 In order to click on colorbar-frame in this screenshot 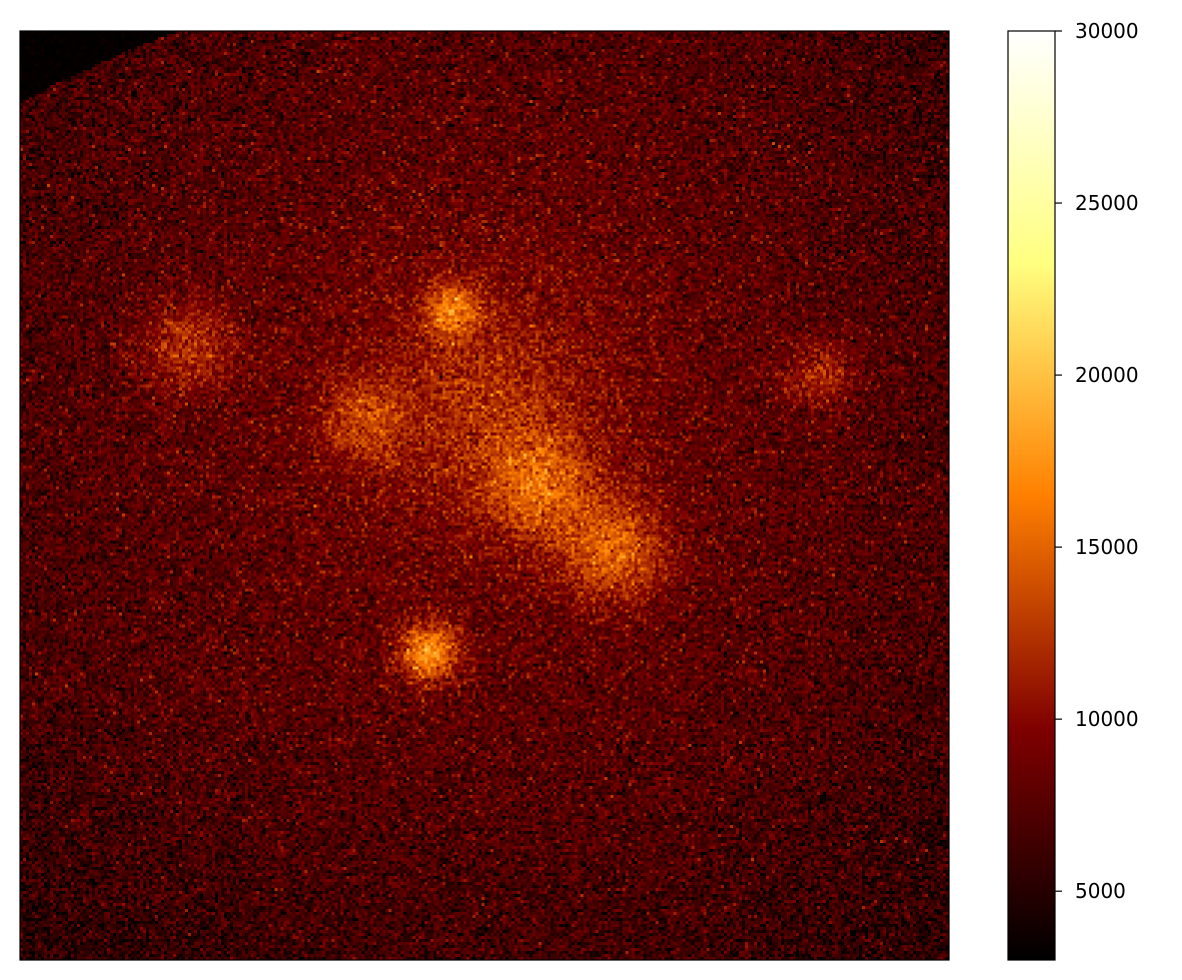, I will do `click(1031, 495)`.